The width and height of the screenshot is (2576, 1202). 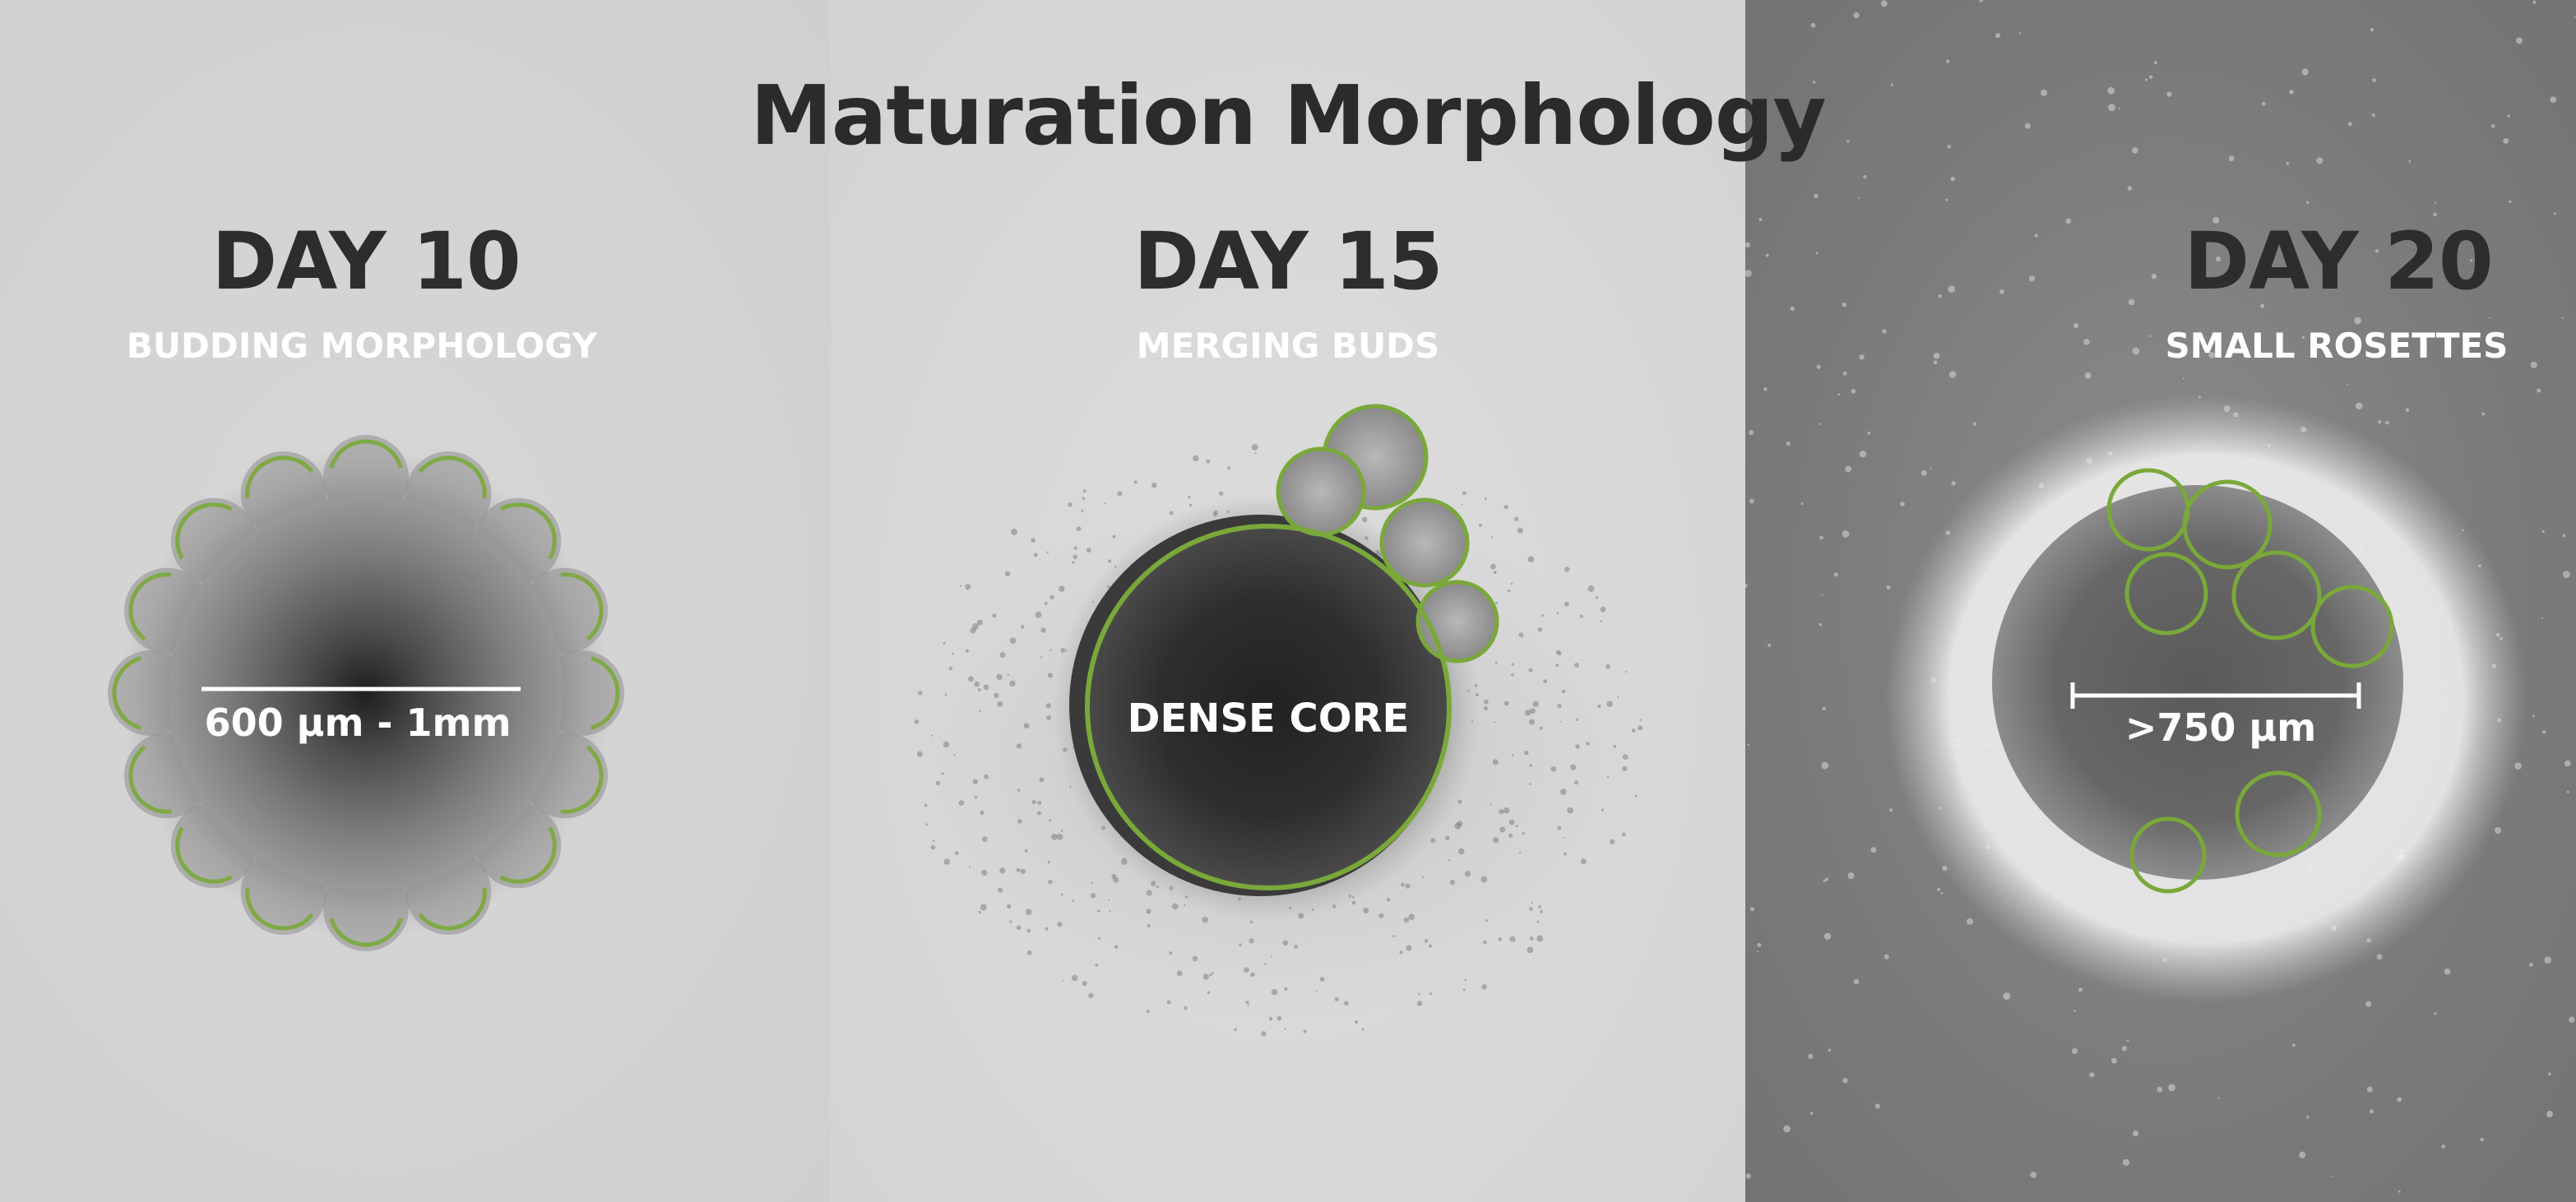 What do you see at coordinates (2339, 261) in the screenshot?
I see `day-label: DAY 20` at bounding box center [2339, 261].